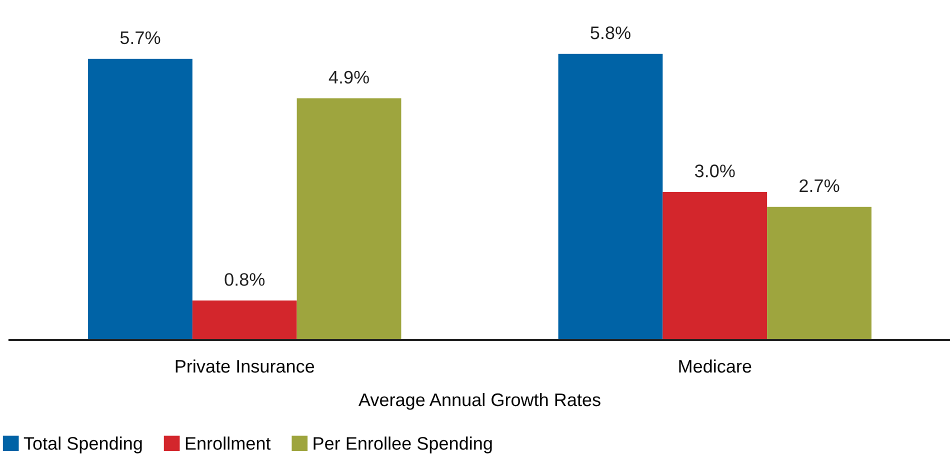  I want to click on x-tick-label: Medicare, so click(715, 366).